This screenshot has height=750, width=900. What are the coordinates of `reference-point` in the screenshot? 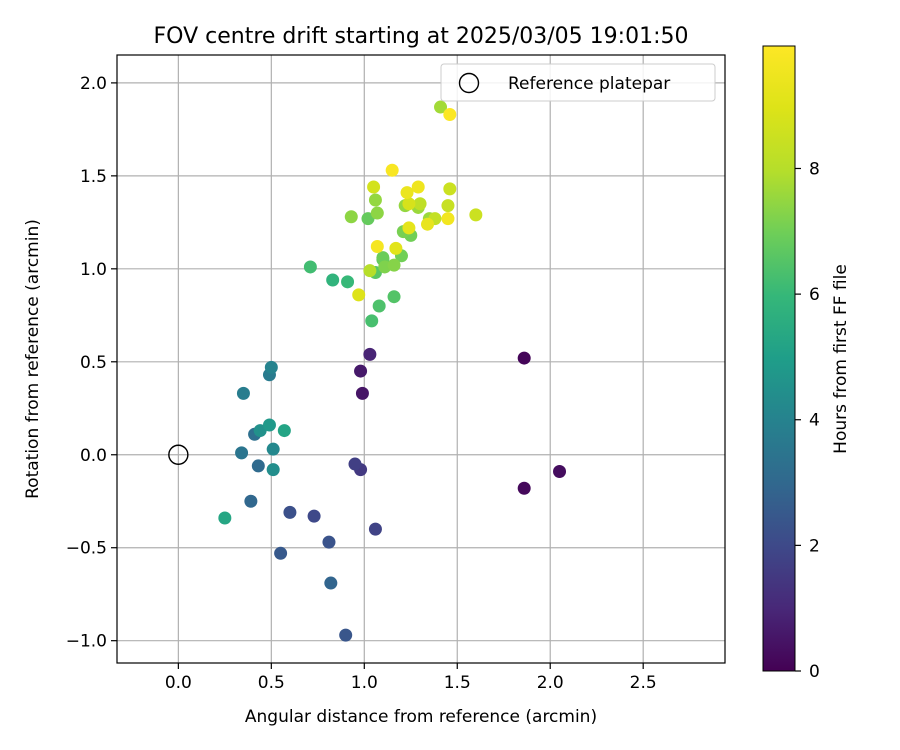 It's located at (178, 454).